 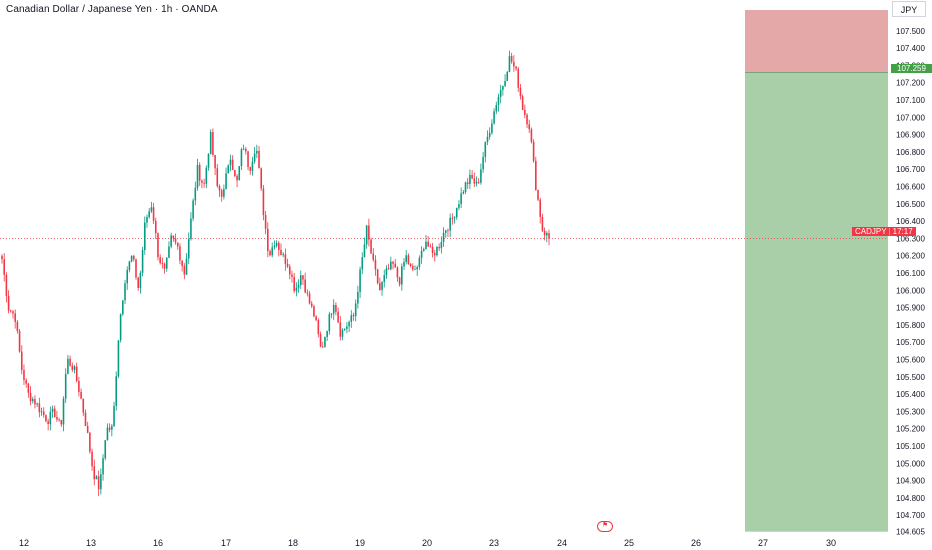 I want to click on time-tick-label: 13, so click(x=91, y=543).